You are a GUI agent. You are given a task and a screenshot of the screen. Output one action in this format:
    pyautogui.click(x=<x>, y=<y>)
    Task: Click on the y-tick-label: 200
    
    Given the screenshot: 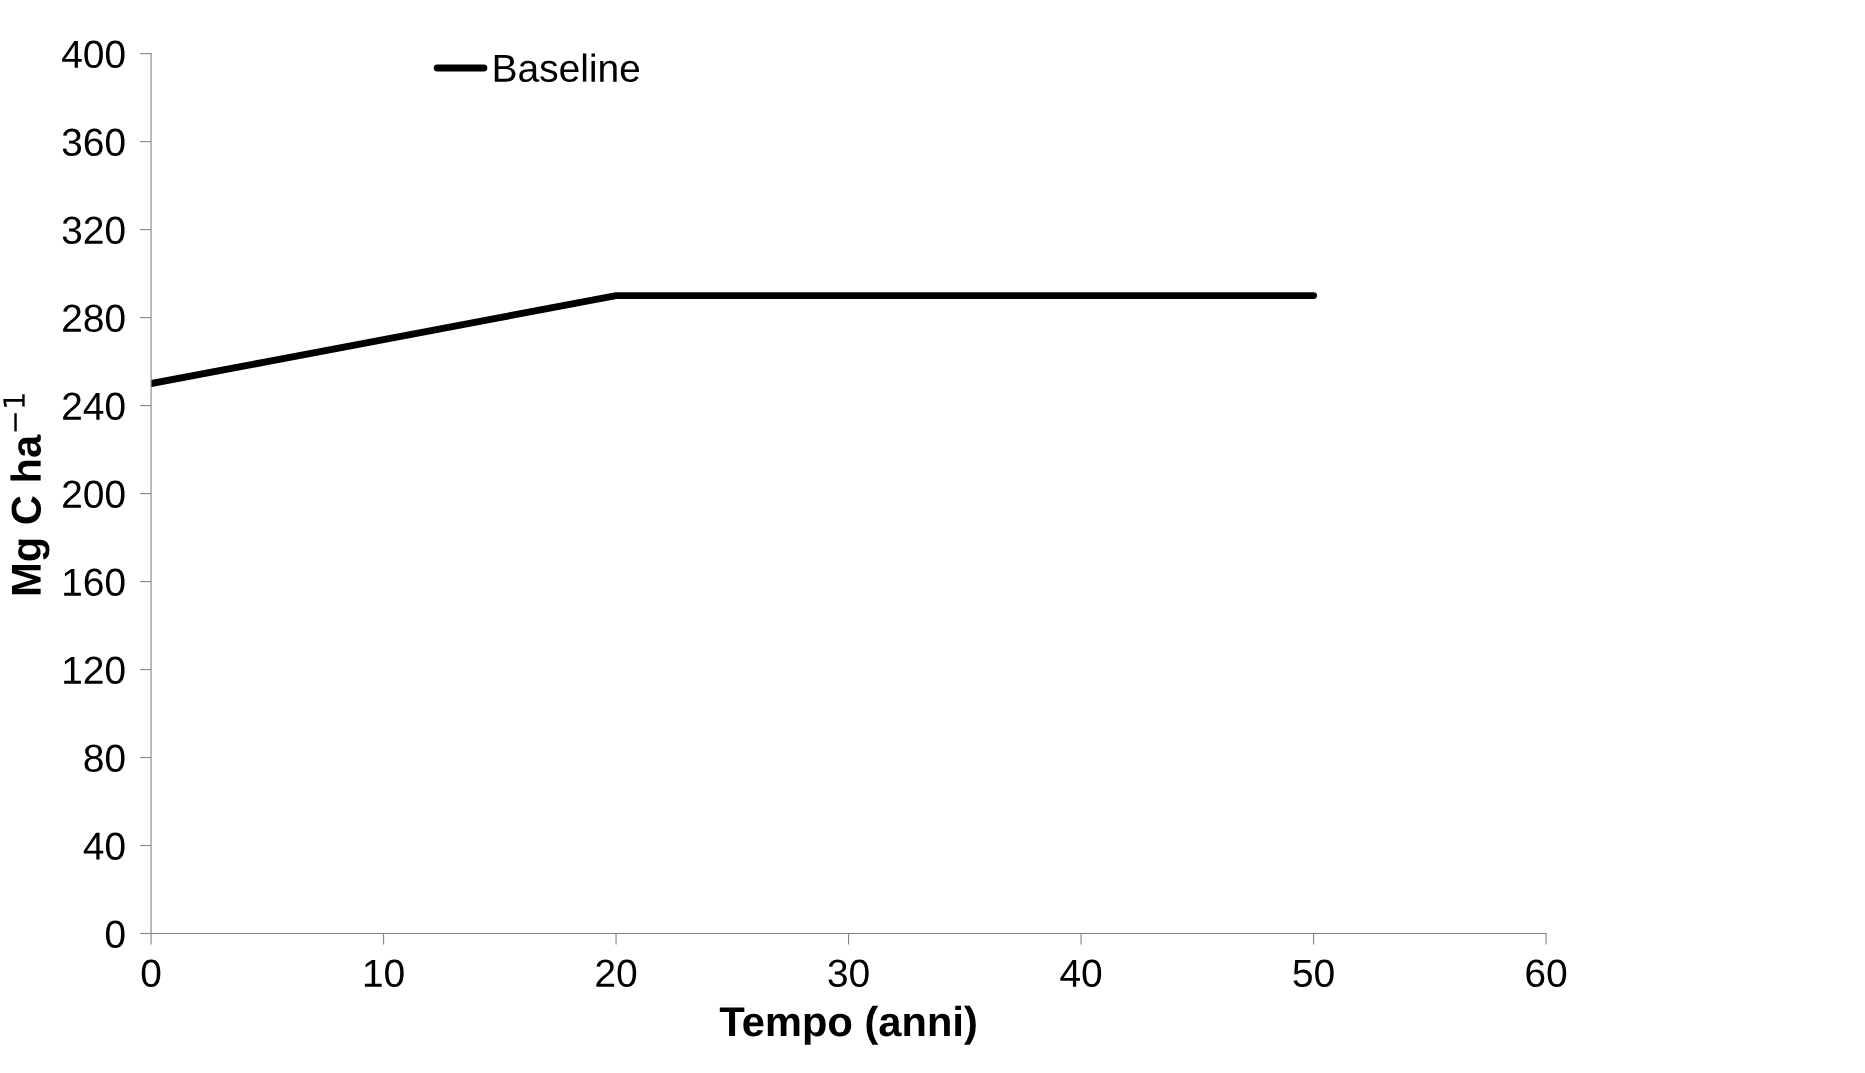 What is the action you would take?
    pyautogui.click(x=94, y=494)
    